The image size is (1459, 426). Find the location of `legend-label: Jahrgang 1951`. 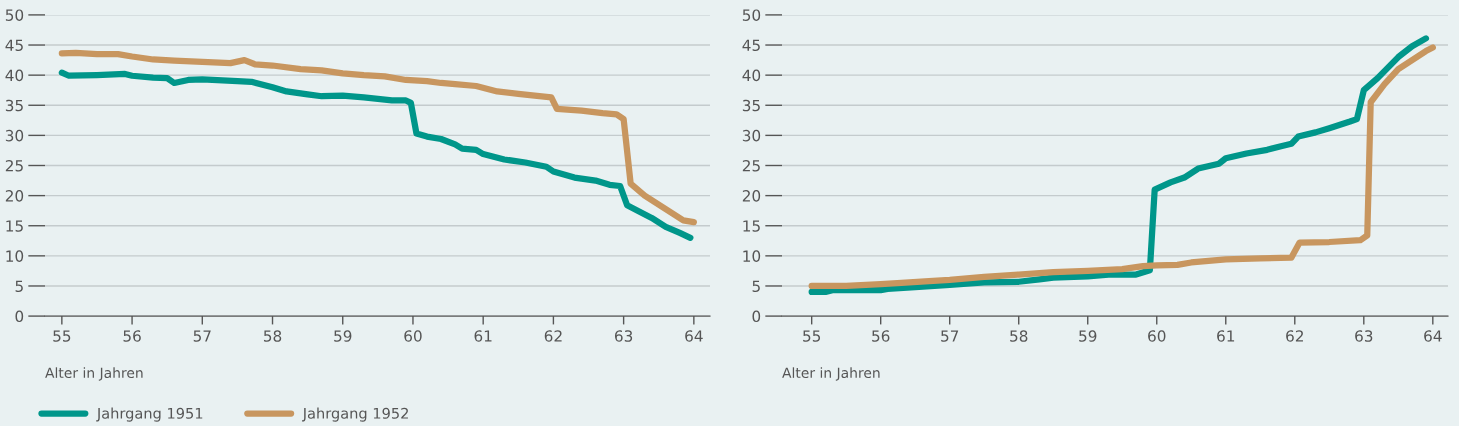

legend-label: Jahrgang 1951 is located at coordinates (149, 414).